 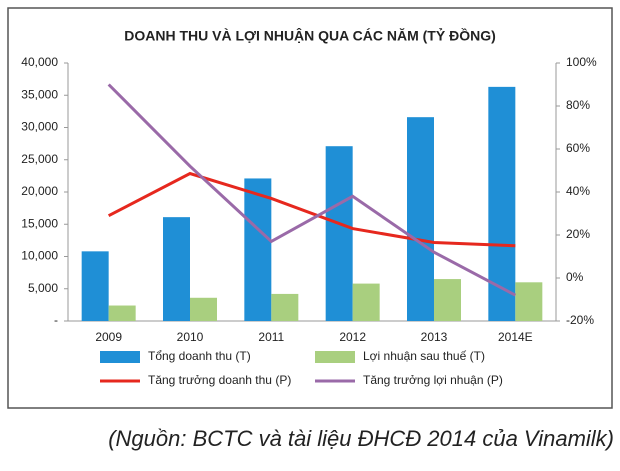 I want to click on y-tick-label: 10,000, so click(x=39, y=256).